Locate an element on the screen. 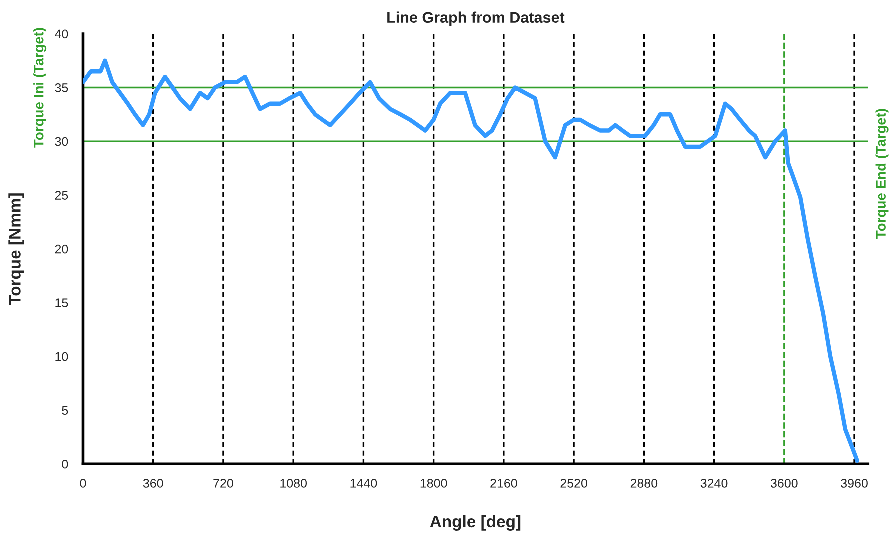 The image size is (895, 548). y-tick-label: 0 is located at coordinates (65, 464).